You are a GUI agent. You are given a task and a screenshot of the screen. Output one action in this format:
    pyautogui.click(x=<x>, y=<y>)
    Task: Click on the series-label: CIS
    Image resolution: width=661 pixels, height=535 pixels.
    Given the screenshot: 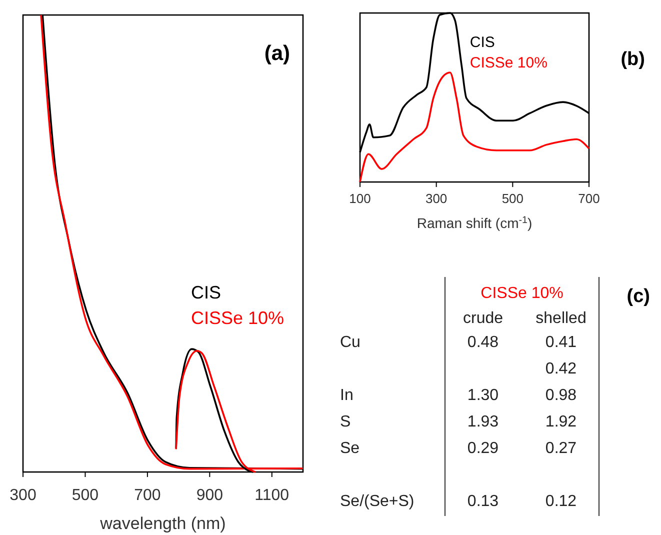 What is the action you would take?
    pyautogui.click(x=482, y=42)
    